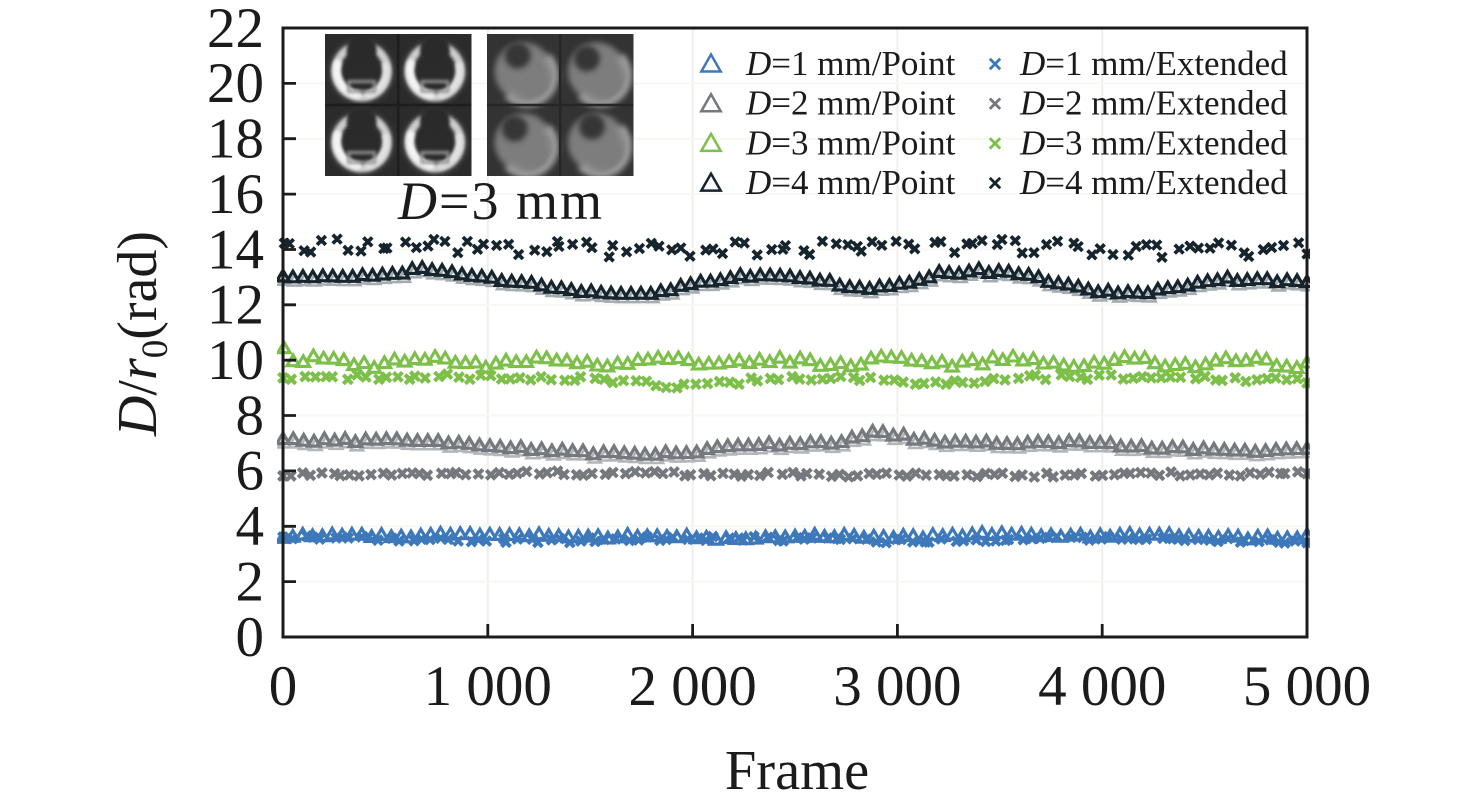  Describe the element at coordinates (897, 686) in the screenshot. I see `svg-text: 3 000` at that location.